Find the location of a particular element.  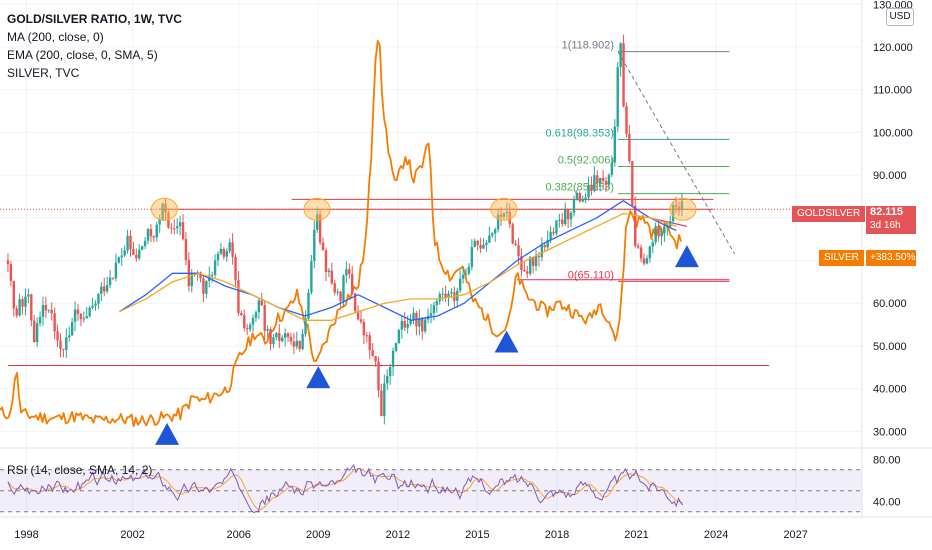

rsi-line is located at coordinates (345, 489).